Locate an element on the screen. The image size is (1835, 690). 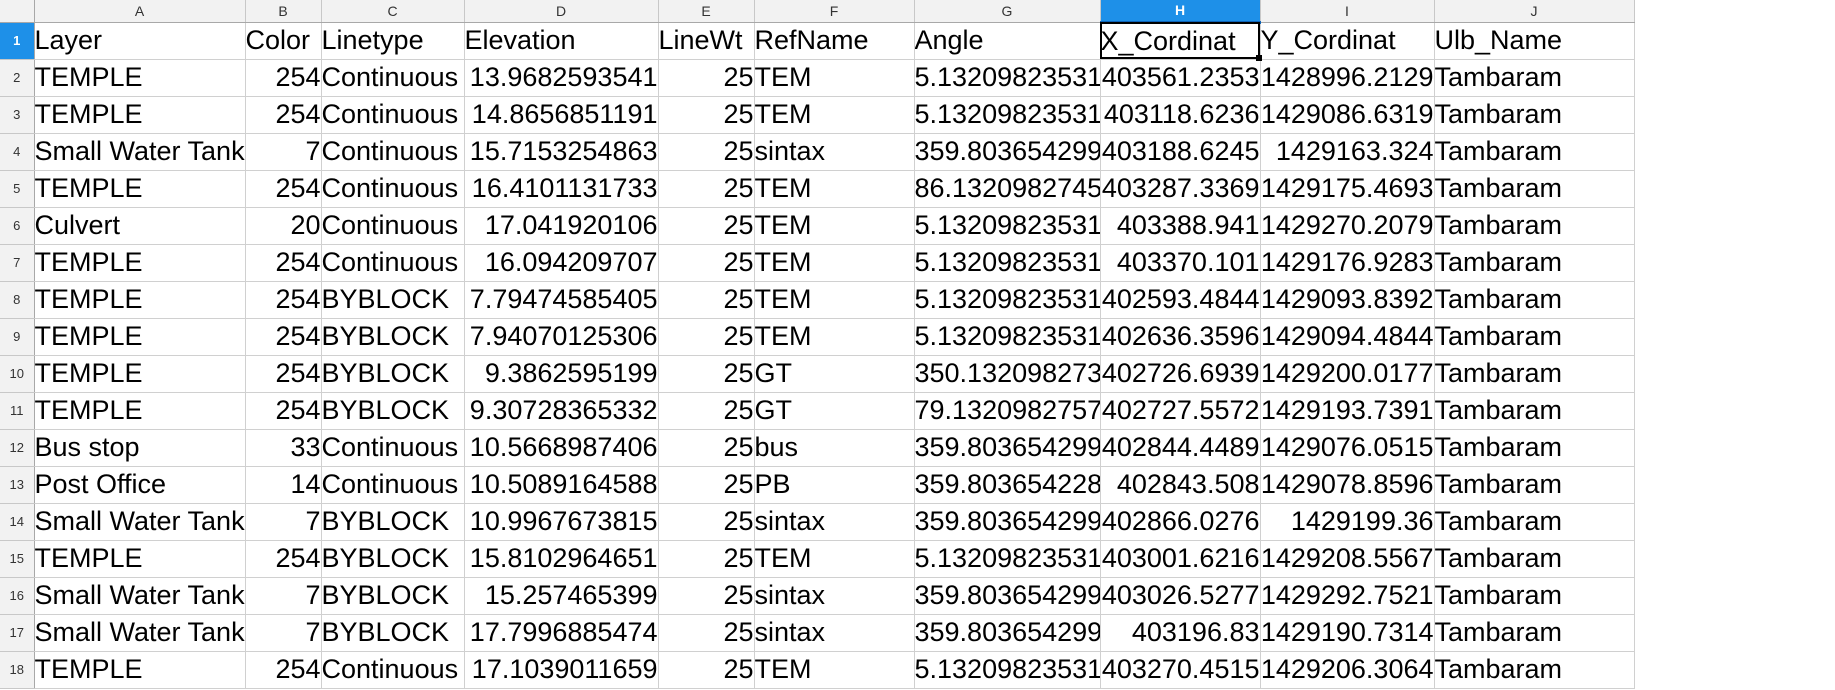
cell-e10: 25 is located at coordinates (706, 374).